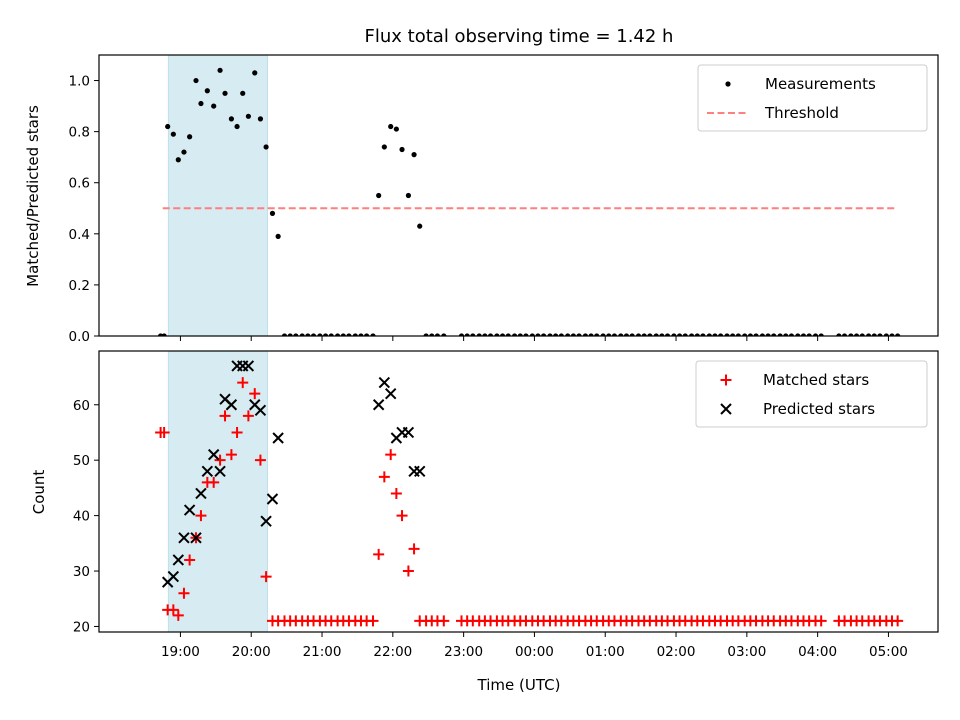  Describe the element at coordinates (728, 84) in the screenshot. I see `legend-measurement-marker` at that location.